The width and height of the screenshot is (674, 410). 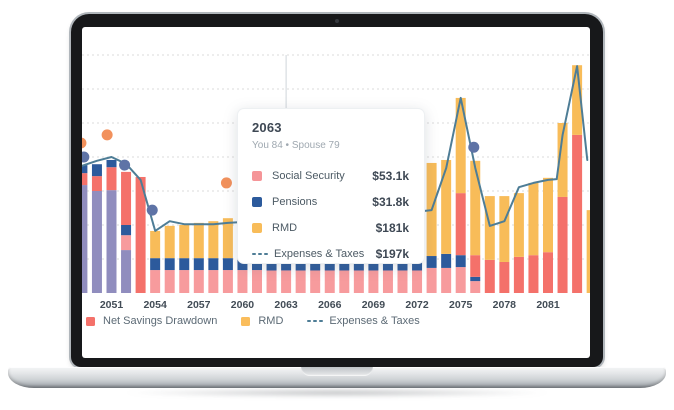 I want to click on legend-item: Expenses & Taxes, so click(x=363, y=321).